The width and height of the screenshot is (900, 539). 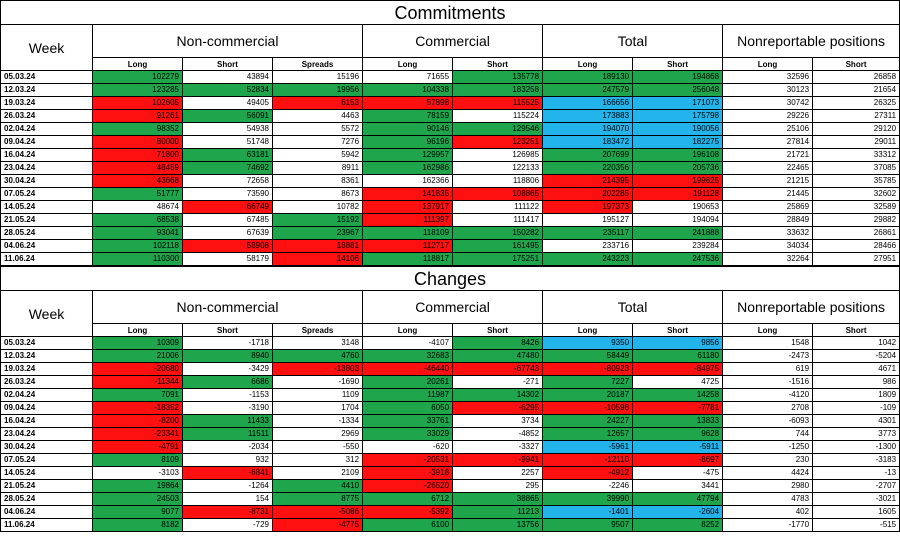 I want to click on value-cell: 102118, so click(x=137, y=246).